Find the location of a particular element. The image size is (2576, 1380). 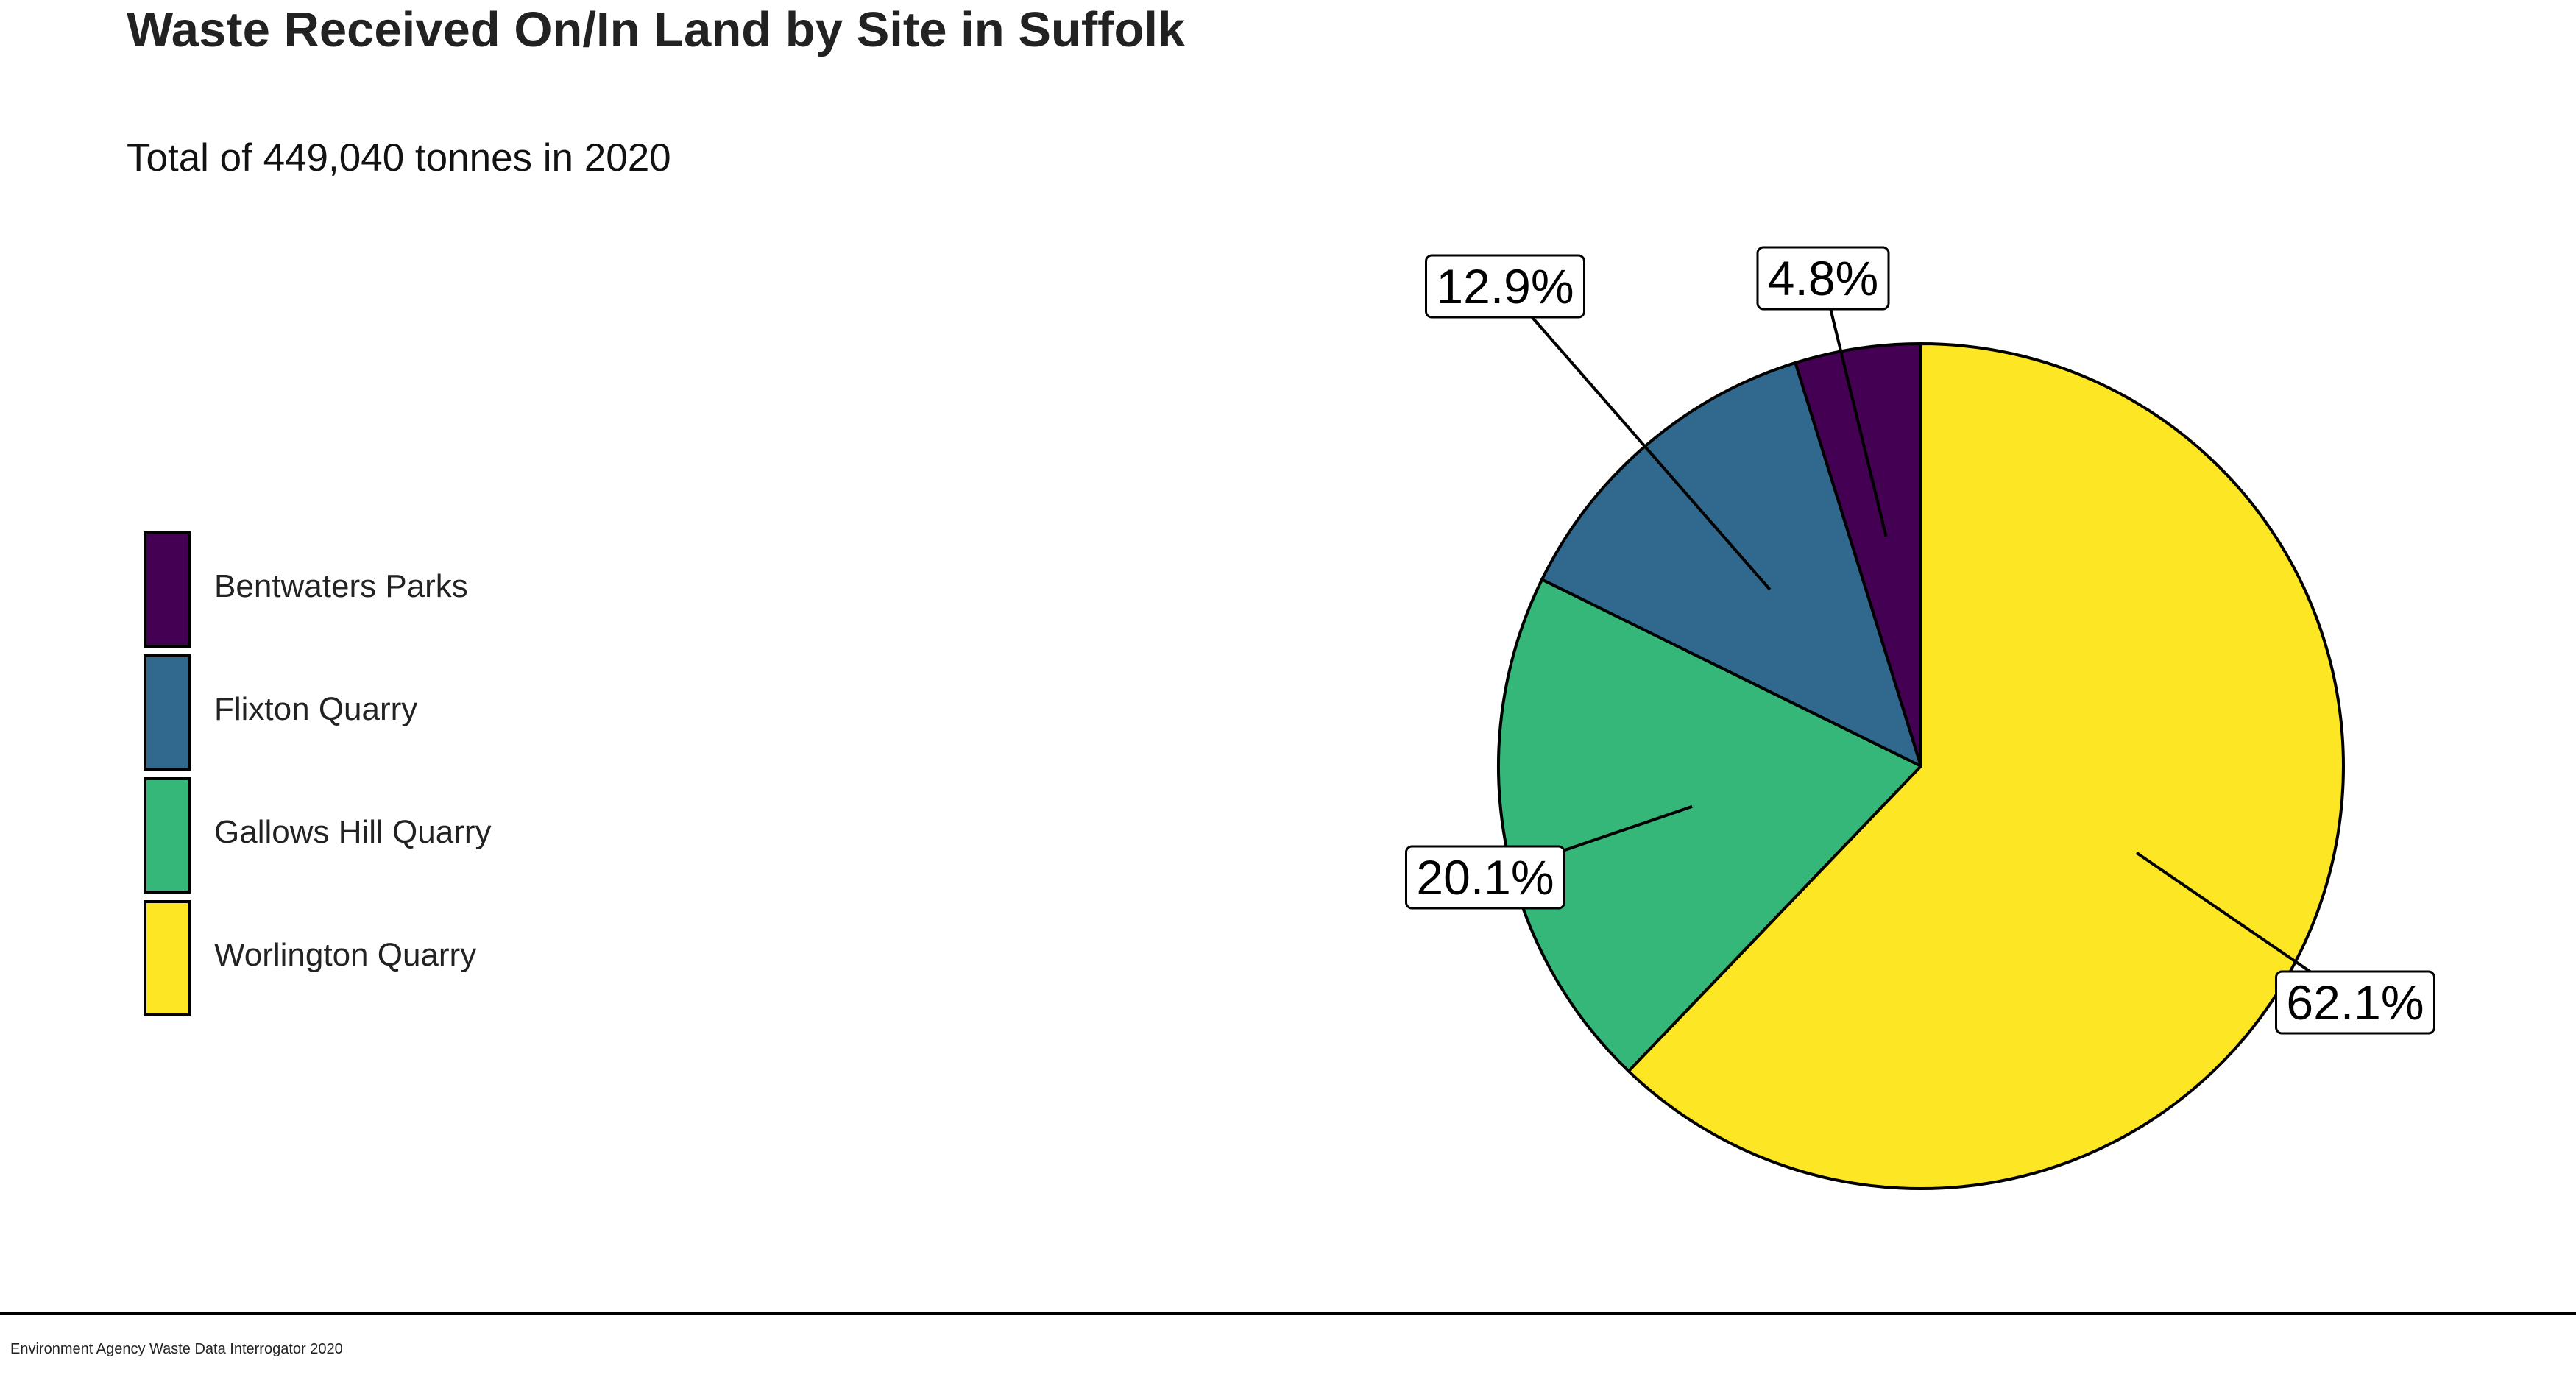

legend-item-bentwaters-parks: Bentwaters Parks is located at coordinates (364, 591).